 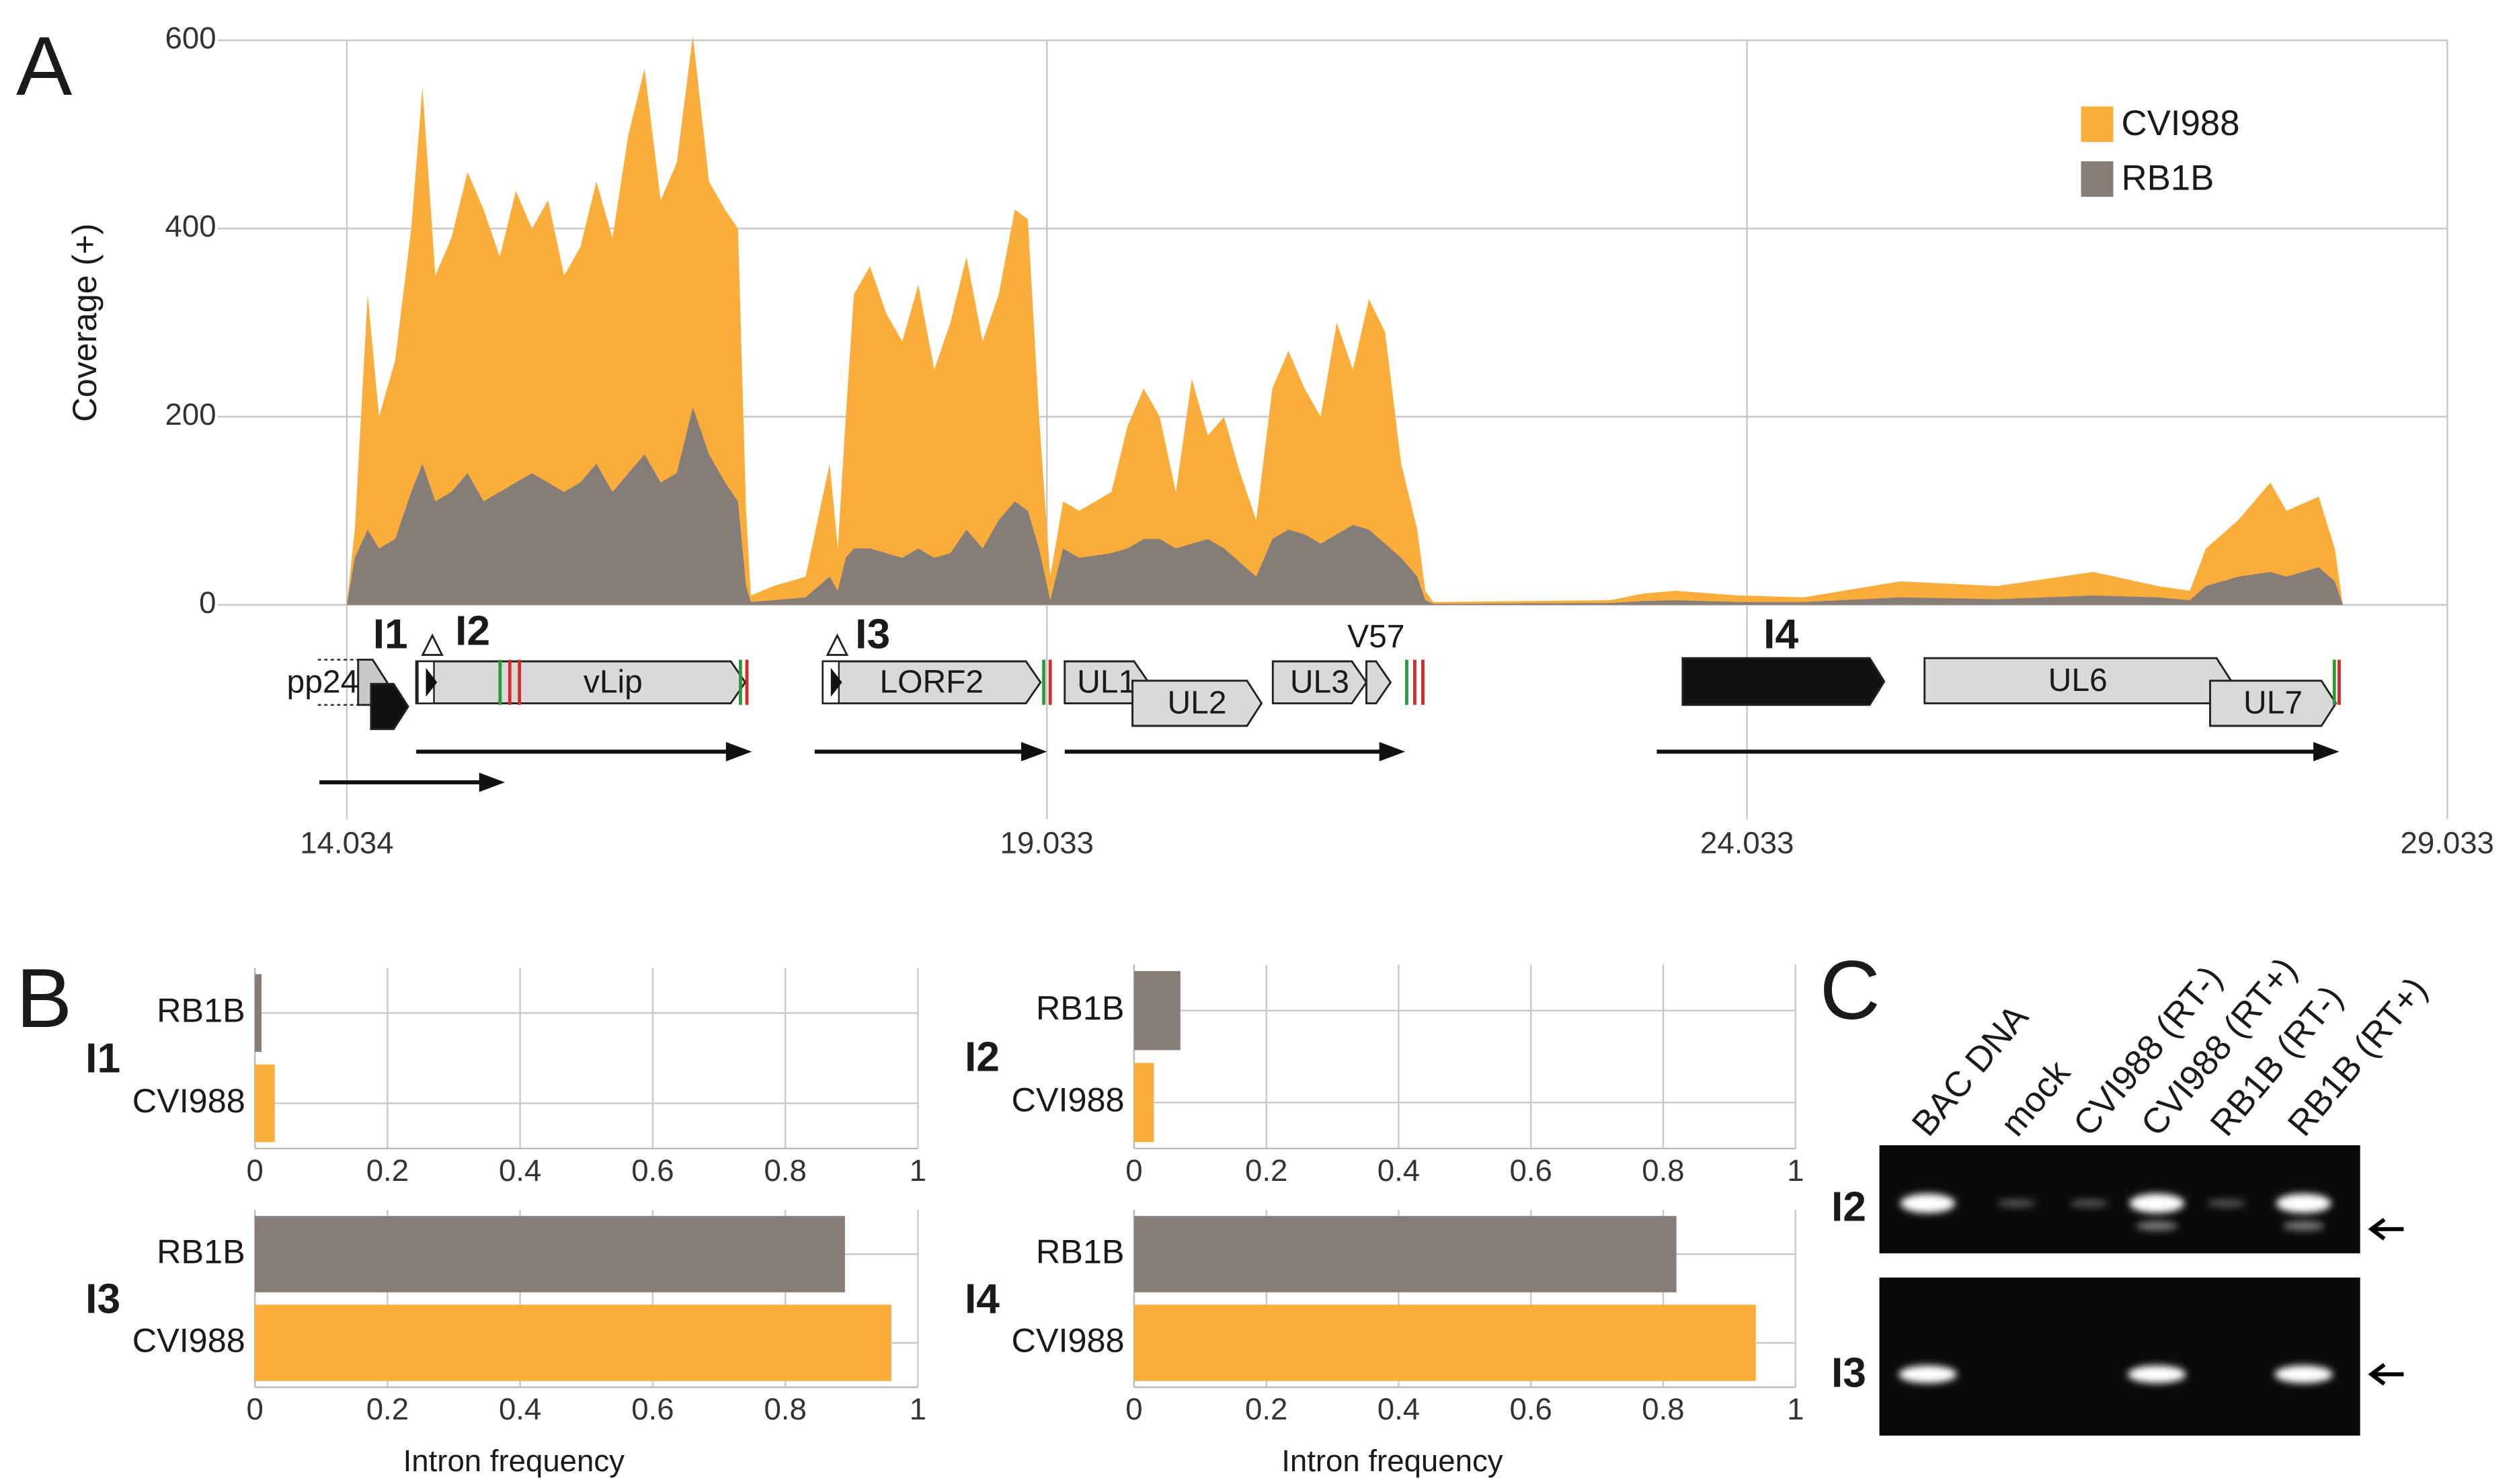 I want to click on chart-title: I2, so click(x=982, y=1057).